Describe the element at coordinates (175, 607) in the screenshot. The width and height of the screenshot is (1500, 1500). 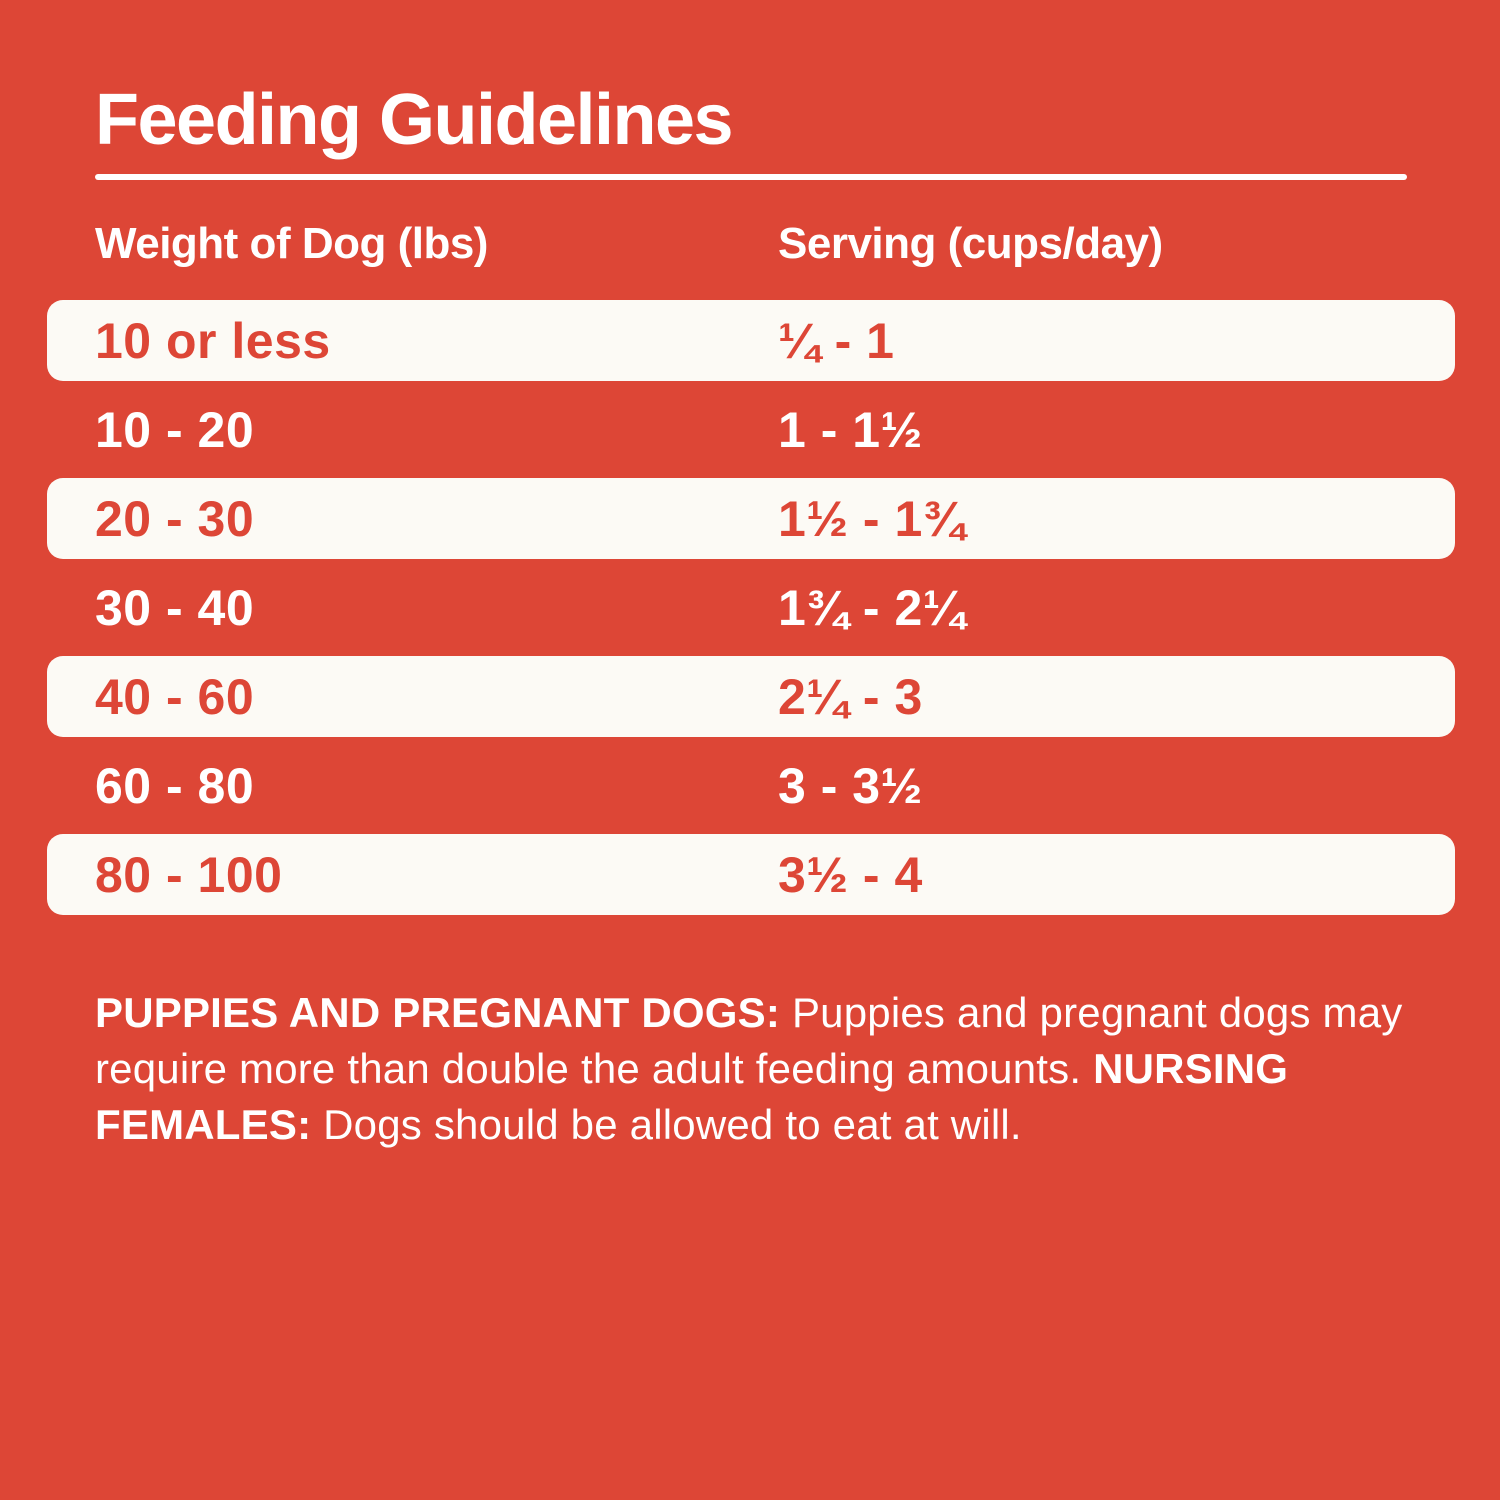
I see `weight-cell: 30 - 40` at that location.